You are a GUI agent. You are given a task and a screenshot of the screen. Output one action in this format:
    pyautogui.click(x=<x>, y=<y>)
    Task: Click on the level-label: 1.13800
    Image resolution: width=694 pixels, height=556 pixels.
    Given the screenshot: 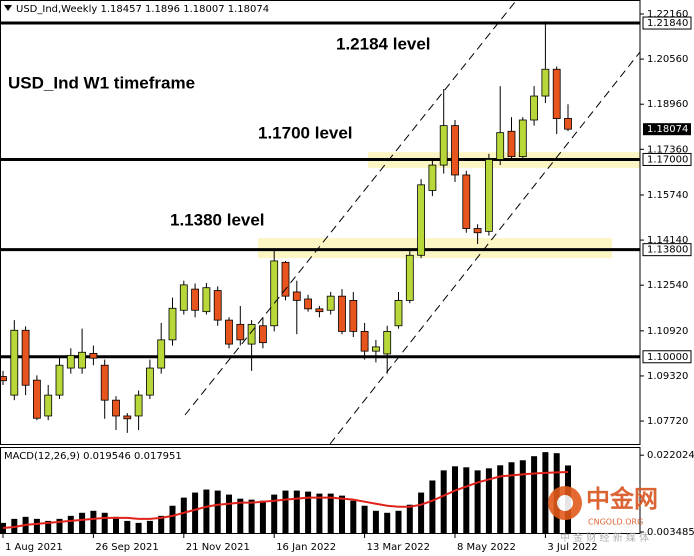 What is the action you would take?
    pyautogui.click(x=667, y=250)
    